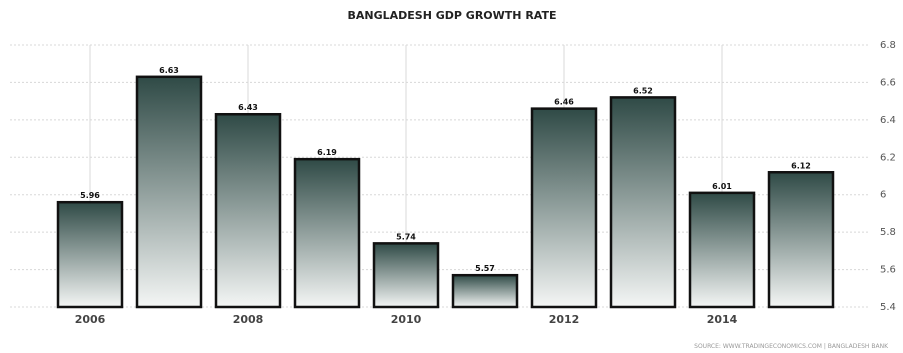  What do you see at coordinates (888, 45) in the screenshot?
I see `y-tick-label: 6.8` at bounding box center [888, 45].